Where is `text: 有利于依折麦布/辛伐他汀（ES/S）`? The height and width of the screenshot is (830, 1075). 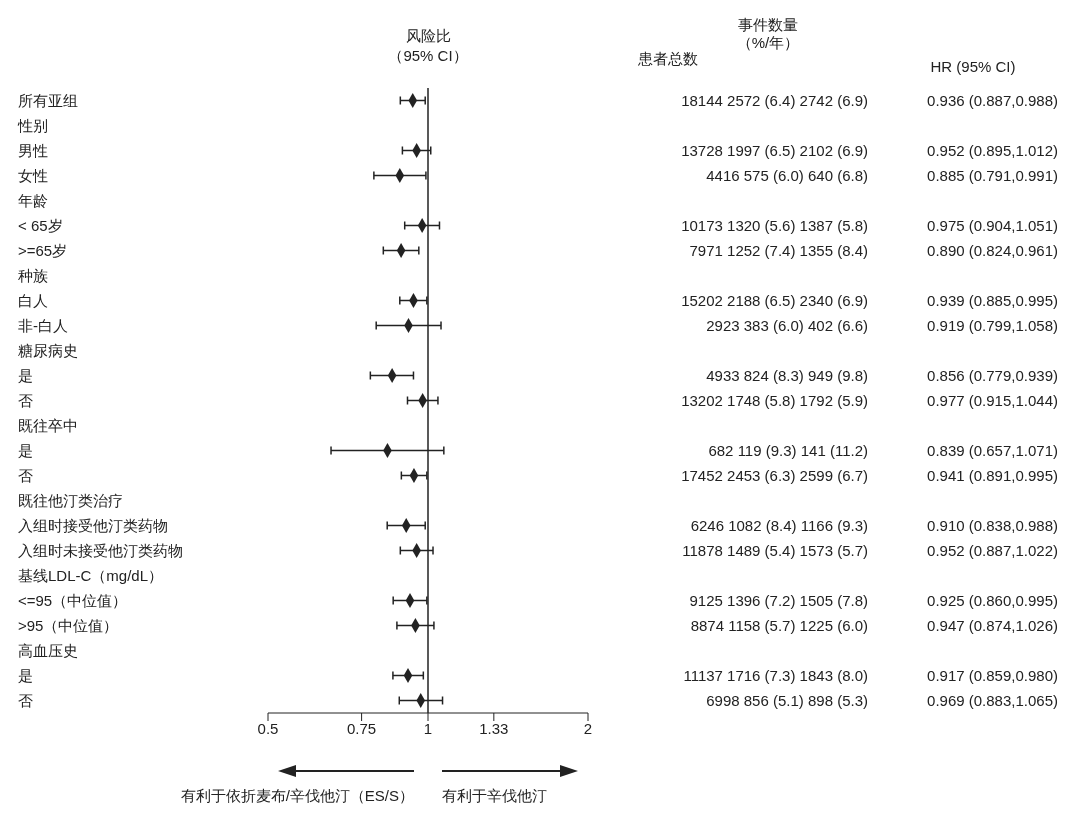
text: 有利于依折麦布/辛伐他汀（ES/S） is located at coordinates (297, 796).